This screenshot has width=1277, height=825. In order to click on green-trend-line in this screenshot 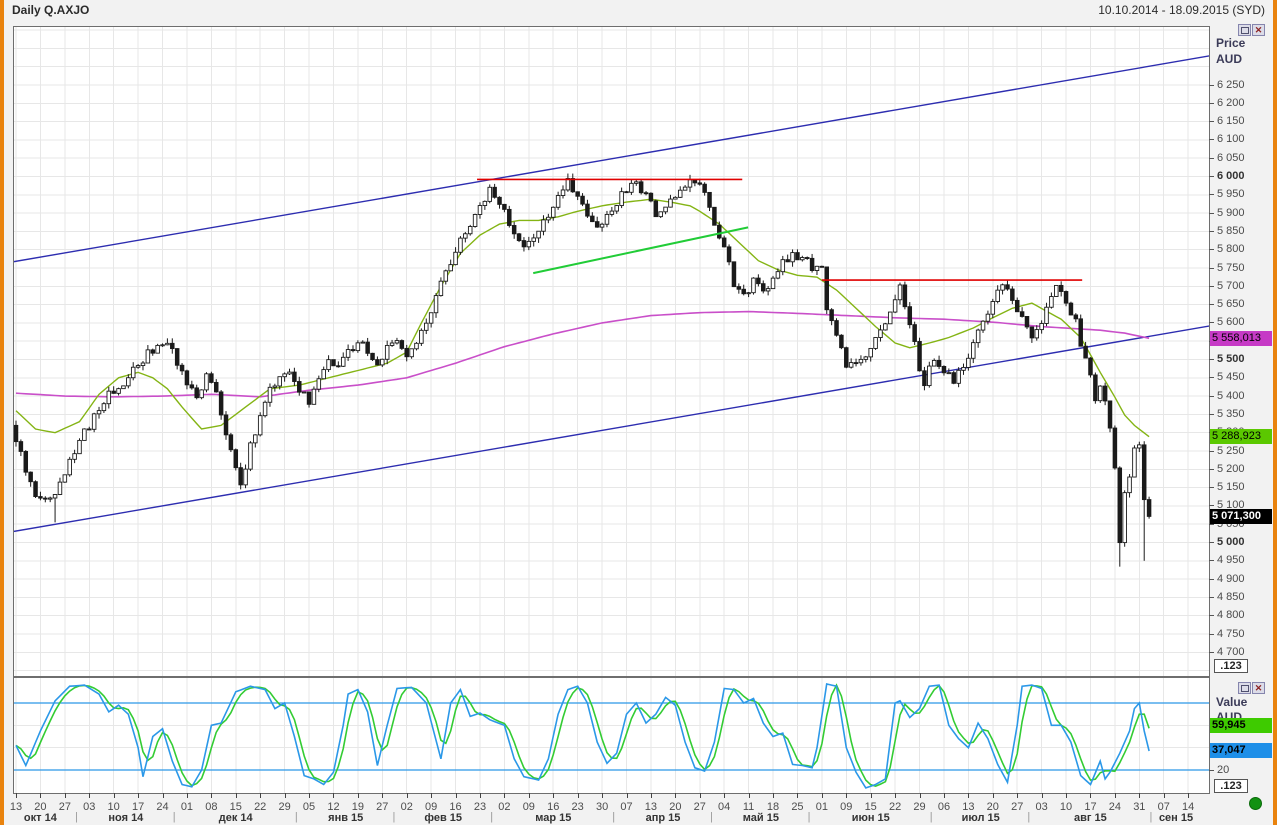, I will do `click(641, 250)`.